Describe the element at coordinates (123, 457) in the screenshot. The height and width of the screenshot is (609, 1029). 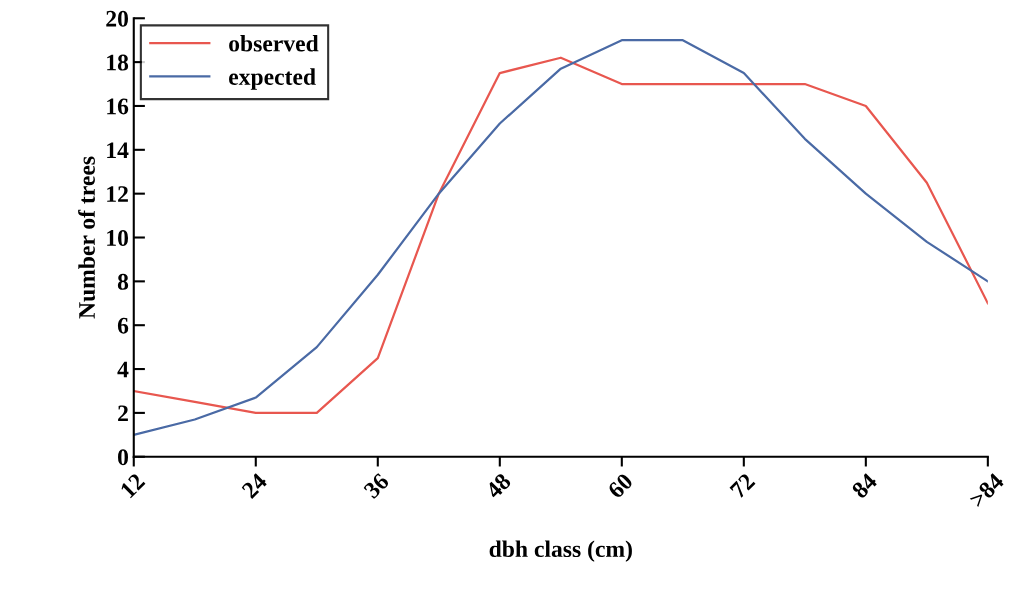
I see `y-tick-label: 0` at that location.